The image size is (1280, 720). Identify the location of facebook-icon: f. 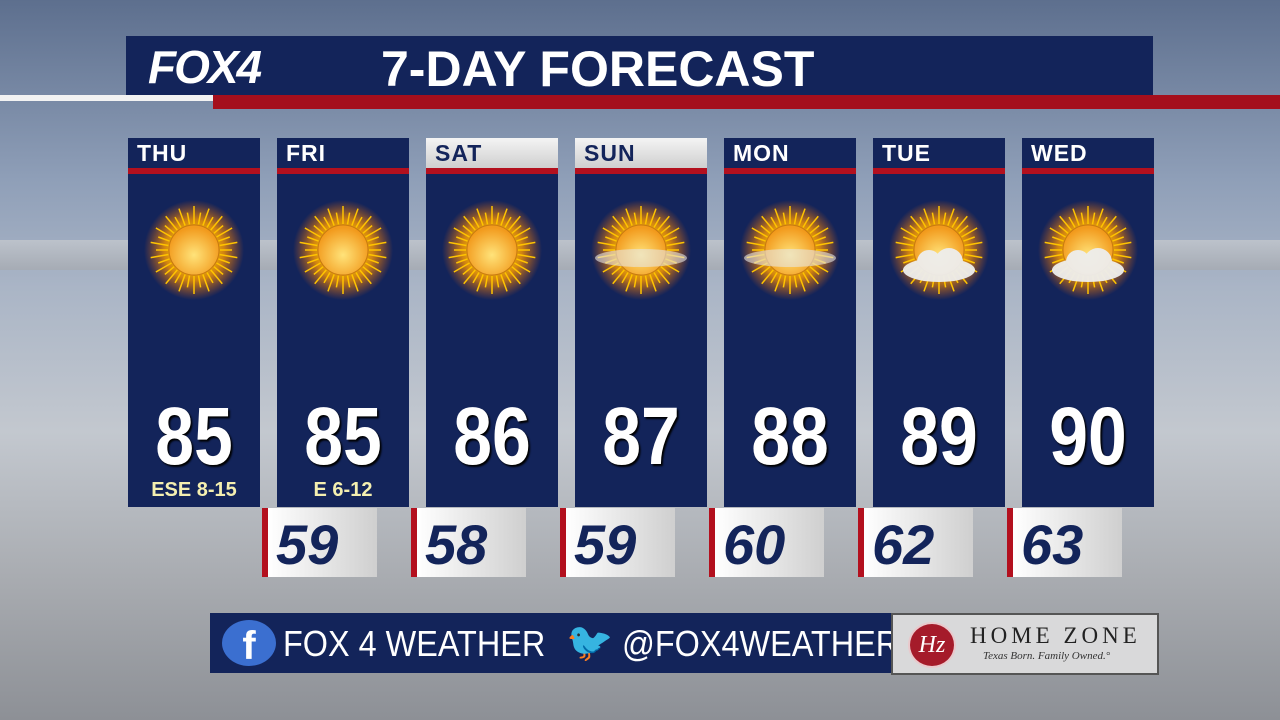
(249, 644).